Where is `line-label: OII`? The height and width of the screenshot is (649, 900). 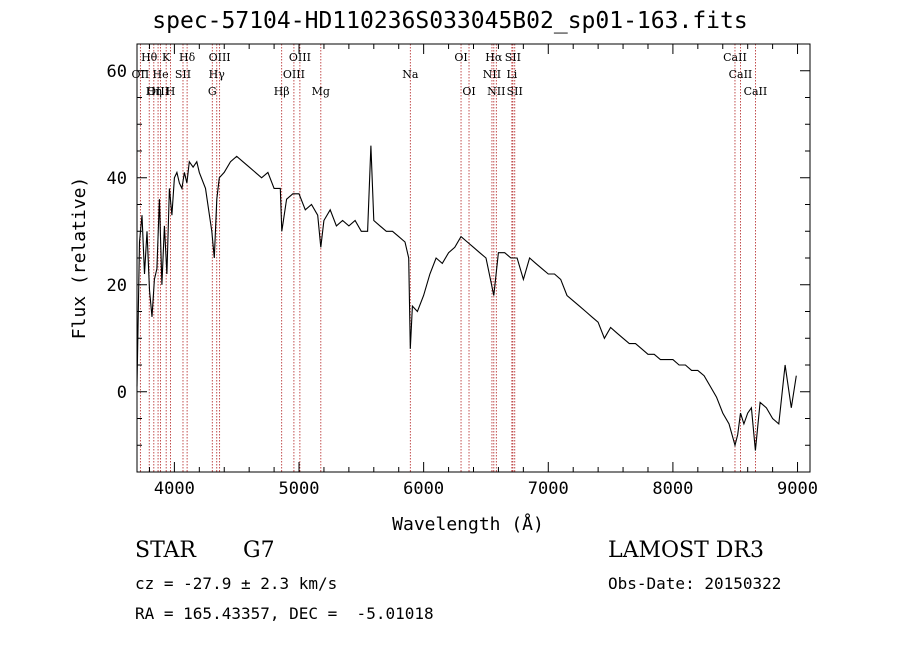
line-label: OII is located at coordinates (141, 74).